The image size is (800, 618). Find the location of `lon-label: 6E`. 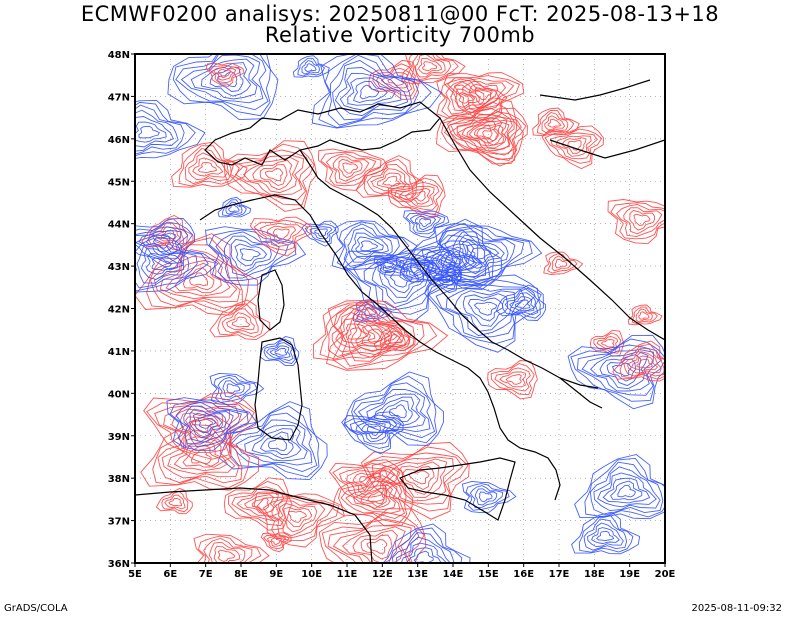

lon-label: 6E is located at coordinates (170, 574).